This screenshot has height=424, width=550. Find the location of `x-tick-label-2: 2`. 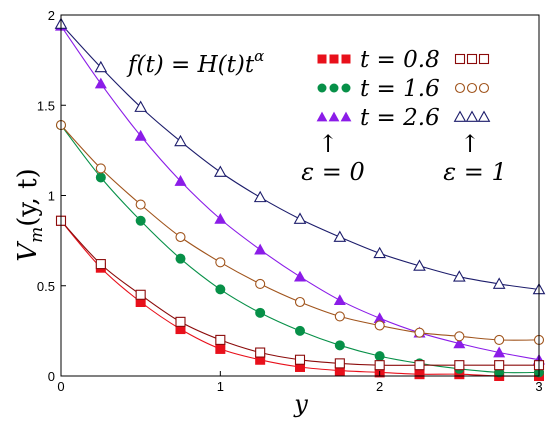

x-tick-label-2: 2 is located at coordinates (379, 386).